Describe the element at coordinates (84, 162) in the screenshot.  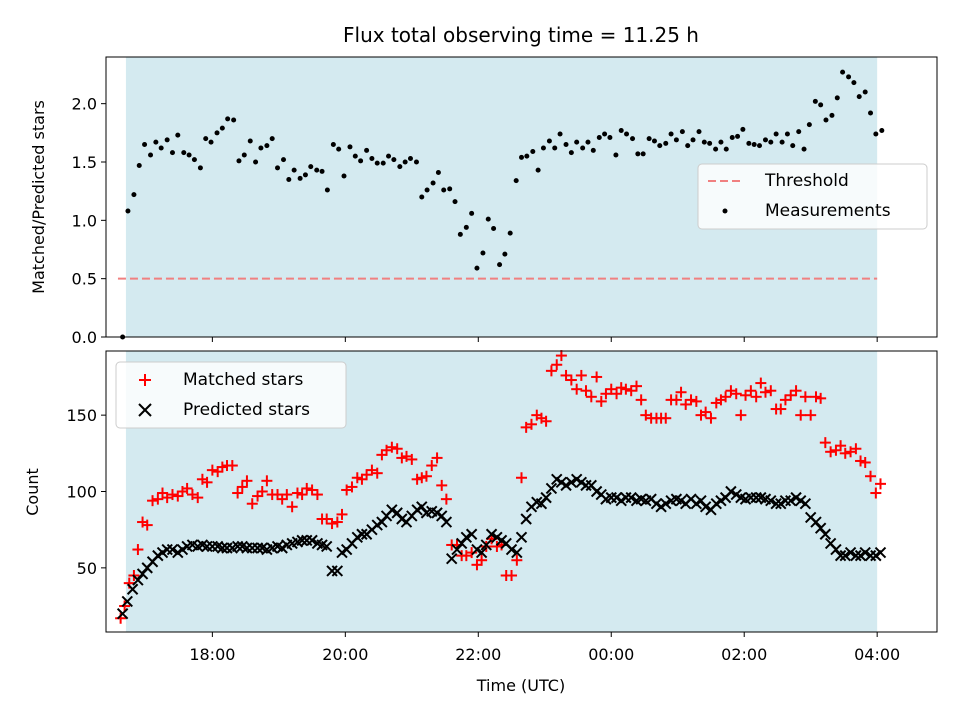
I see `top-y-tick-label: 1.5` at that location.